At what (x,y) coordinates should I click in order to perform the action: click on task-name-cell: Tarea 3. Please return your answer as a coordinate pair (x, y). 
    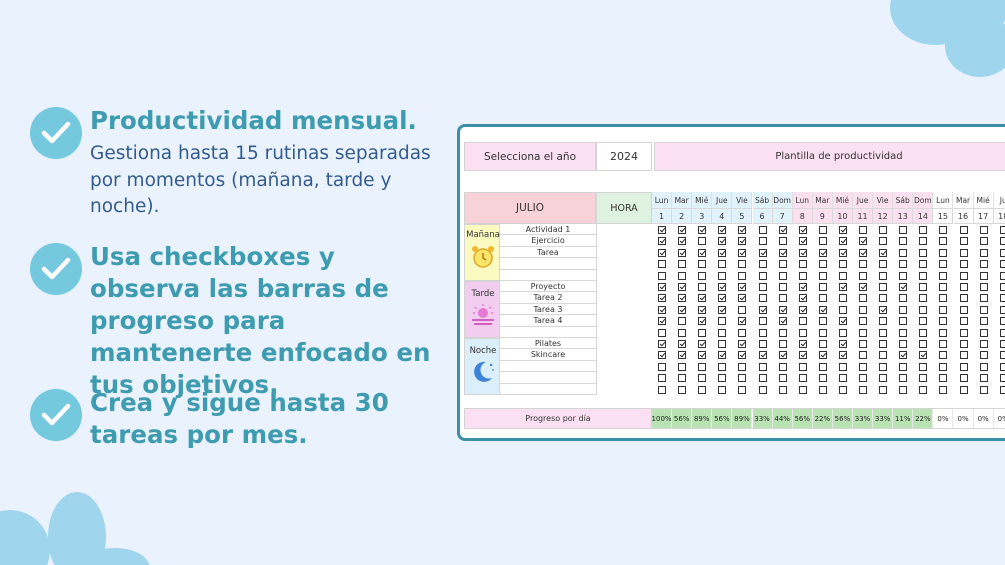
    Looking at the image, I should click on (548, 310).